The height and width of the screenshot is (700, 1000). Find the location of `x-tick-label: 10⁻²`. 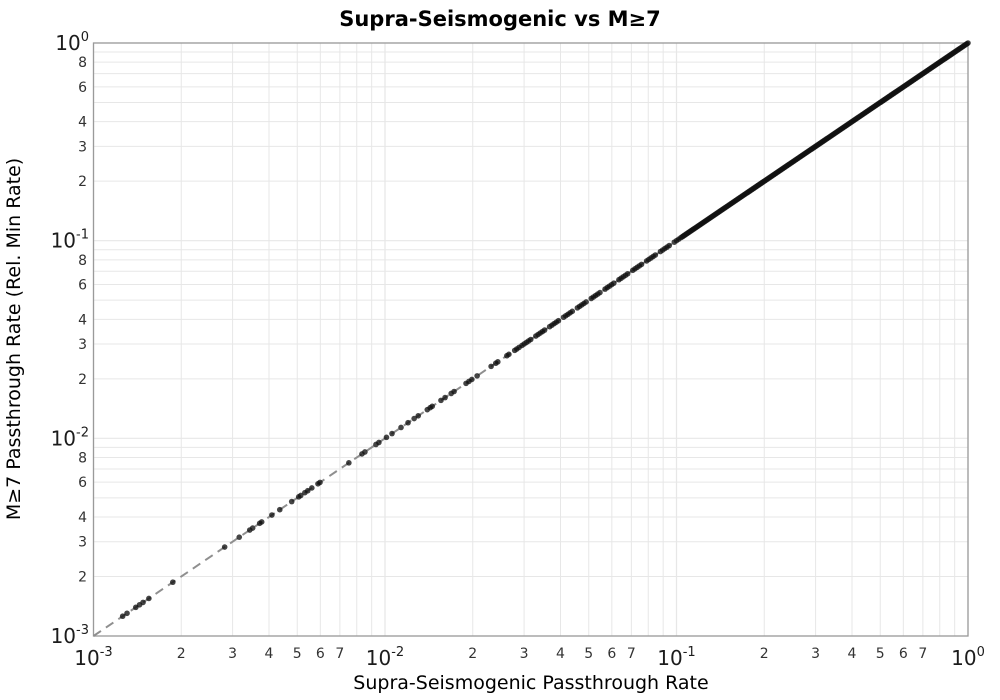

x-tick-label: 10⁻² is located at coordinates (385, 657).